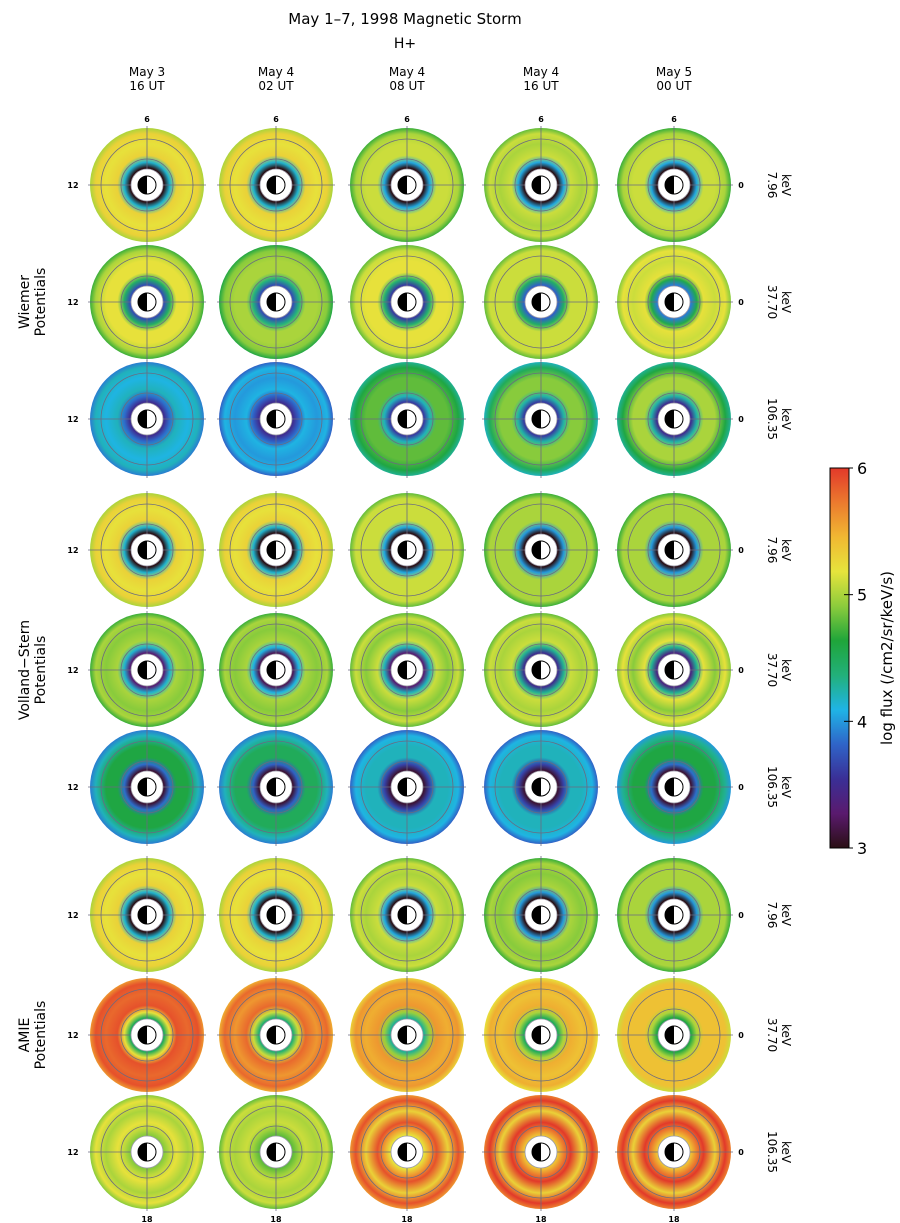  Describe the element at coordinates (405, 44) in the screenshot. I see `chart-subtitle: H+` at that location.